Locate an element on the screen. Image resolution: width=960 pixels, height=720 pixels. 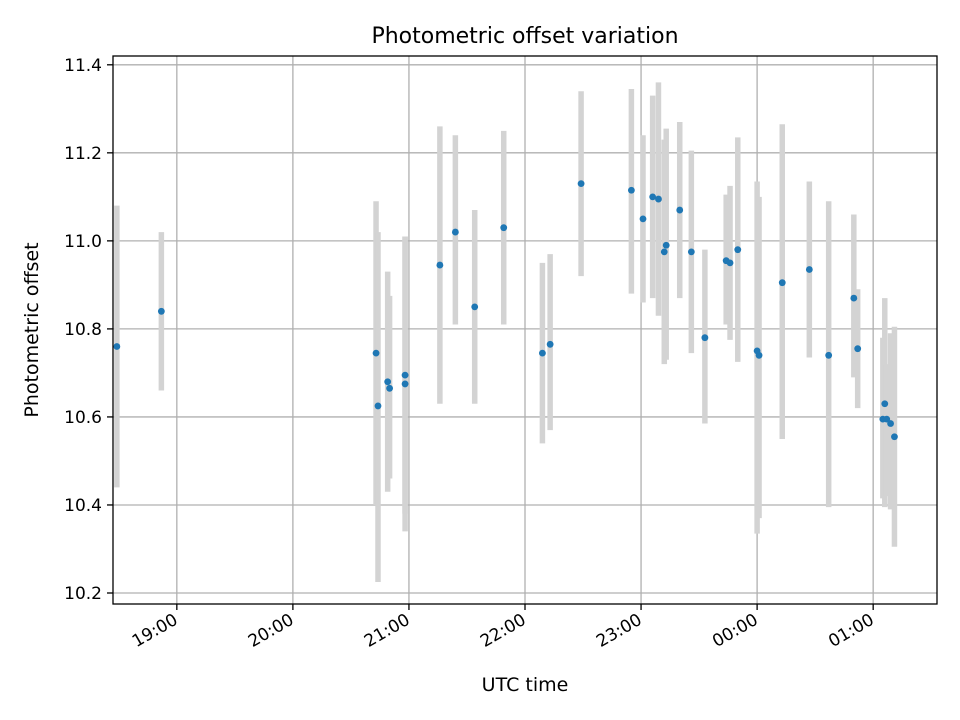
y-tick-label: 10.4 is located at coordinates (83, 506).